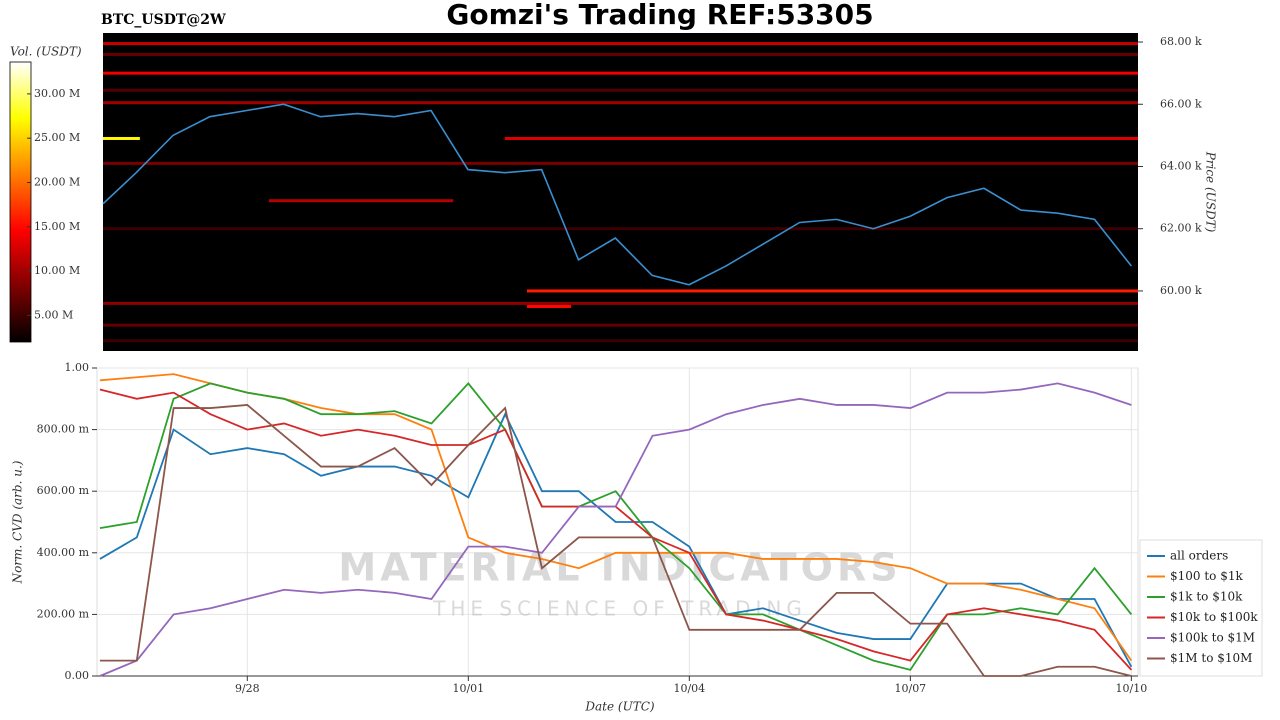 The width and height of the screenshot is (1280, 720). Describe the element at coordinates (1206, 576) in the screenshot. I see `legend-label: $100 to $1k` at that location.